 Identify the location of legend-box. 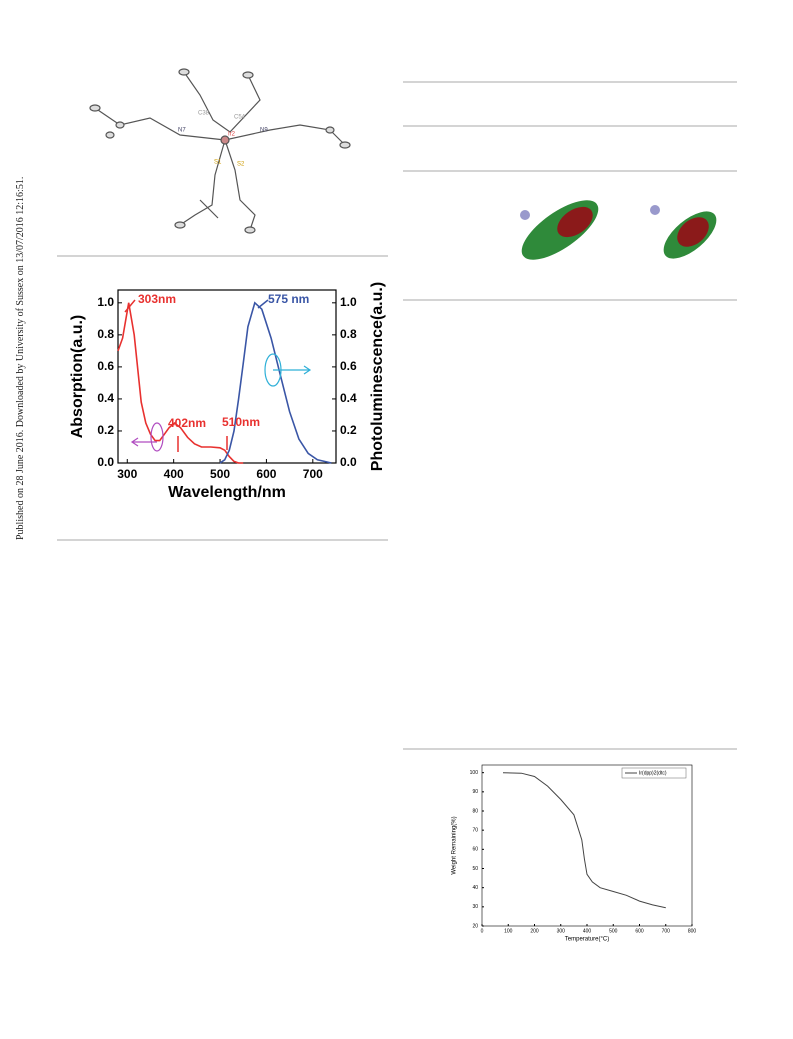
(654, 773).